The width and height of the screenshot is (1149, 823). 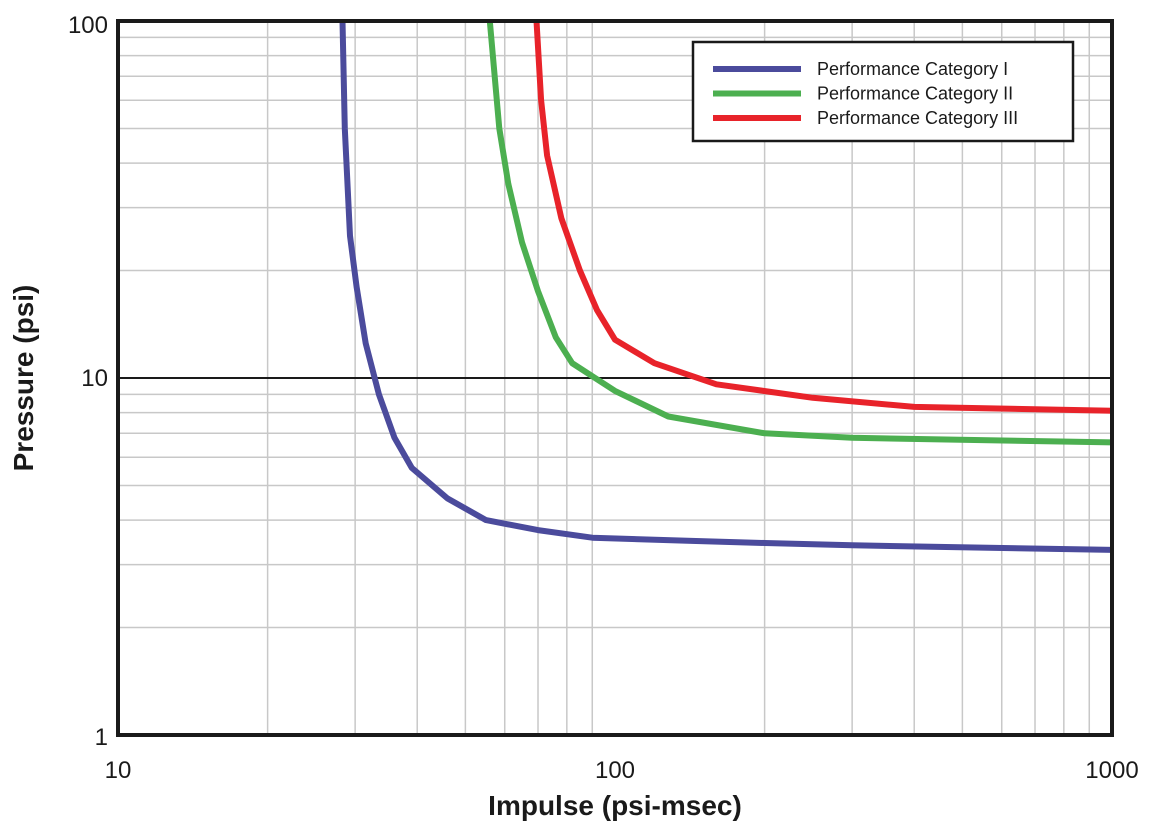 What do you see at coordinates (101, 737) in the screenshot?
I see `y-tick-label: 1` at bounding box center [101, 737].